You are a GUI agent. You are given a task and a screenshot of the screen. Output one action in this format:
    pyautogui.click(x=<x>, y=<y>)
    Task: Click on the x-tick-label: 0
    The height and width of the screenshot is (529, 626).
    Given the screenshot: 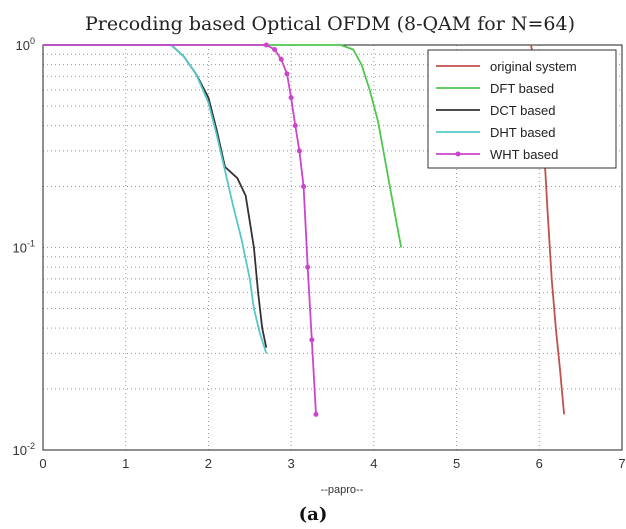 What is the action you would take?
    pyautogui.click(x=42, y=463)
    